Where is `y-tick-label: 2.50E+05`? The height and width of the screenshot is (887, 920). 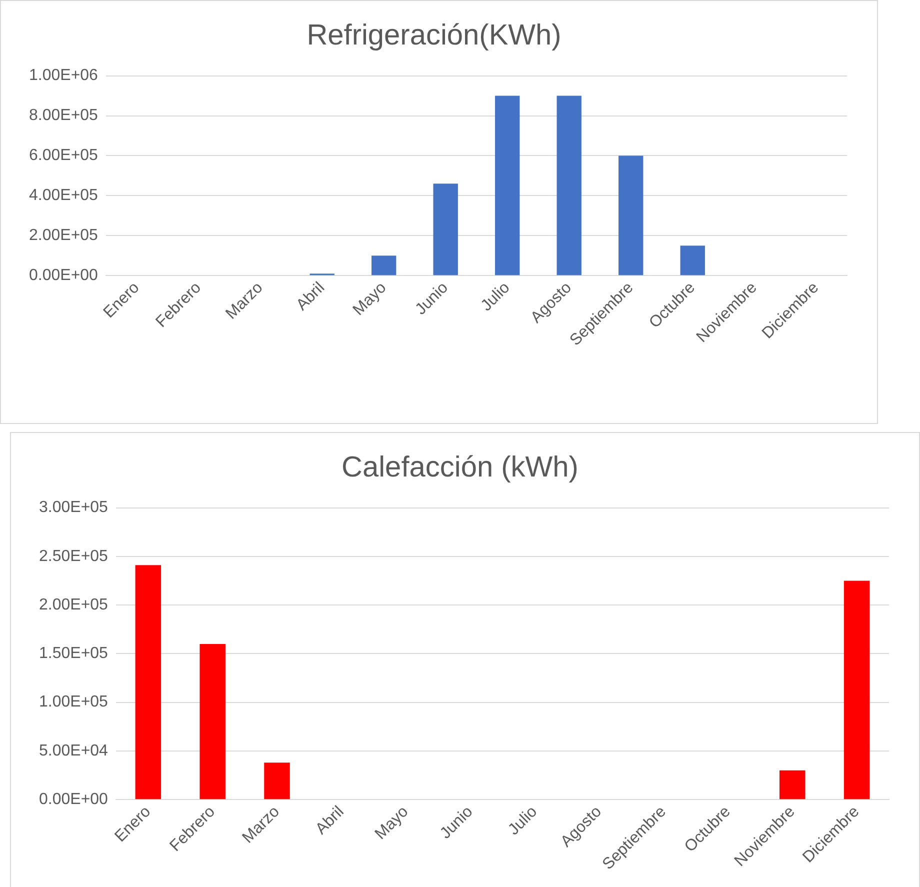
y-tick-label: 2.50E+05 is located at coordinates (73, 556).